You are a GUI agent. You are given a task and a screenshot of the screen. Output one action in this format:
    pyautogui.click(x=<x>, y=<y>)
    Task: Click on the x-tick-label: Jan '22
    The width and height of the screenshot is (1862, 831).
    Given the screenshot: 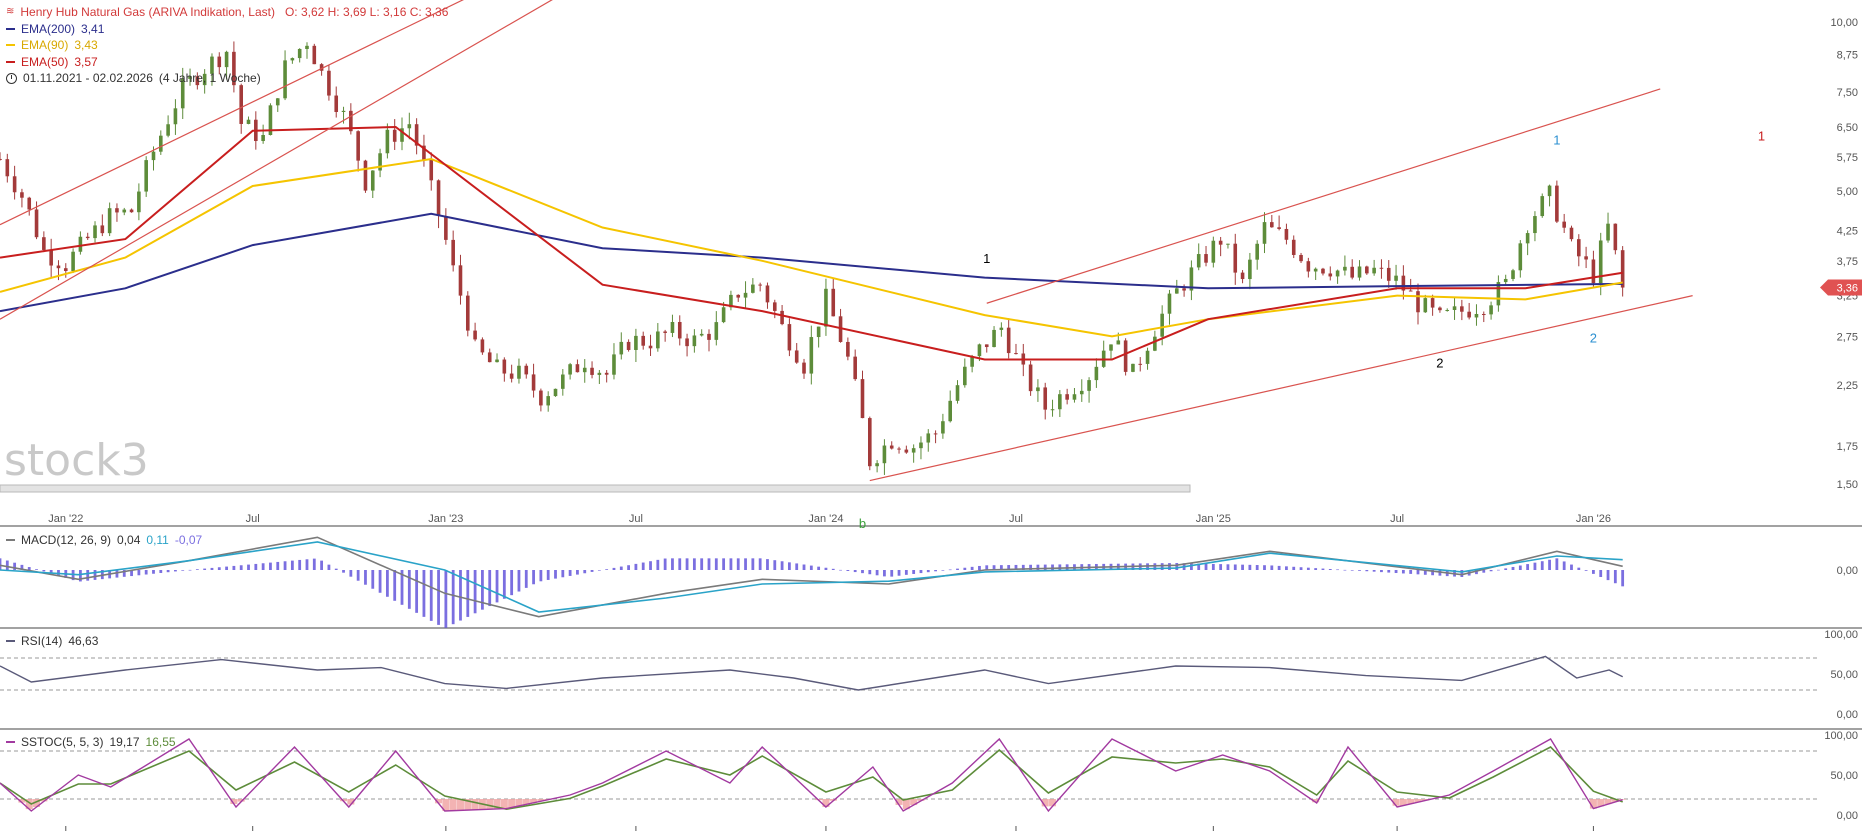 What is the action you would take?
    pyautogui.click(x=65, y=519)
    